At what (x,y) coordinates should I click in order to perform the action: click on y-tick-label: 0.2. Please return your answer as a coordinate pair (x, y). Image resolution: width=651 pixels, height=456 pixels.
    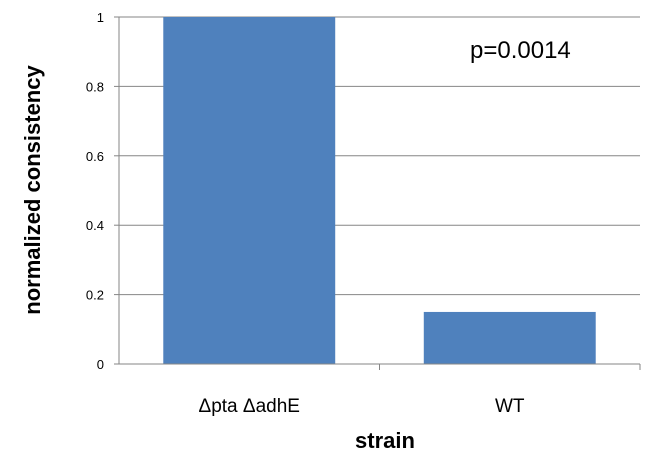
    Looking at the image, I should click on (95, 295).